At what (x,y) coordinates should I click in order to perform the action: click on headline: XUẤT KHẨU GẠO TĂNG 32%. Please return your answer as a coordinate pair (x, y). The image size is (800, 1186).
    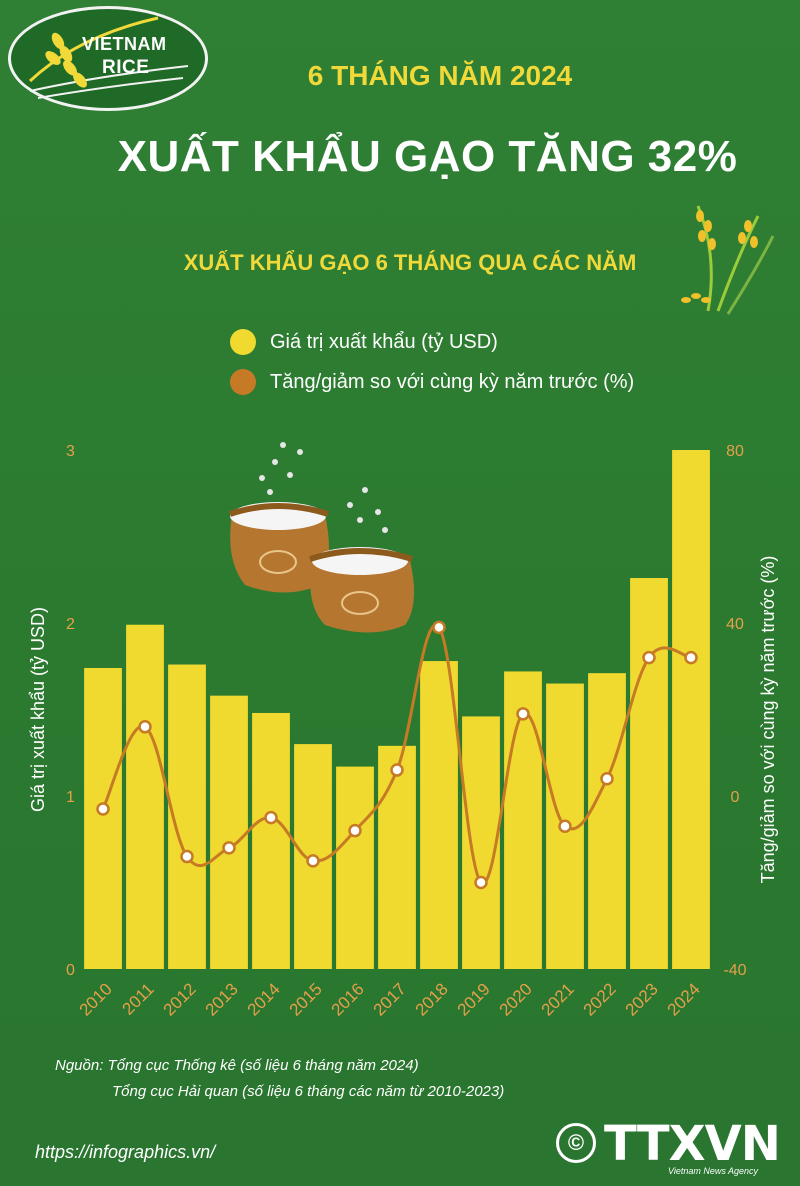
    Looking at the image, I should click on (427, 156).